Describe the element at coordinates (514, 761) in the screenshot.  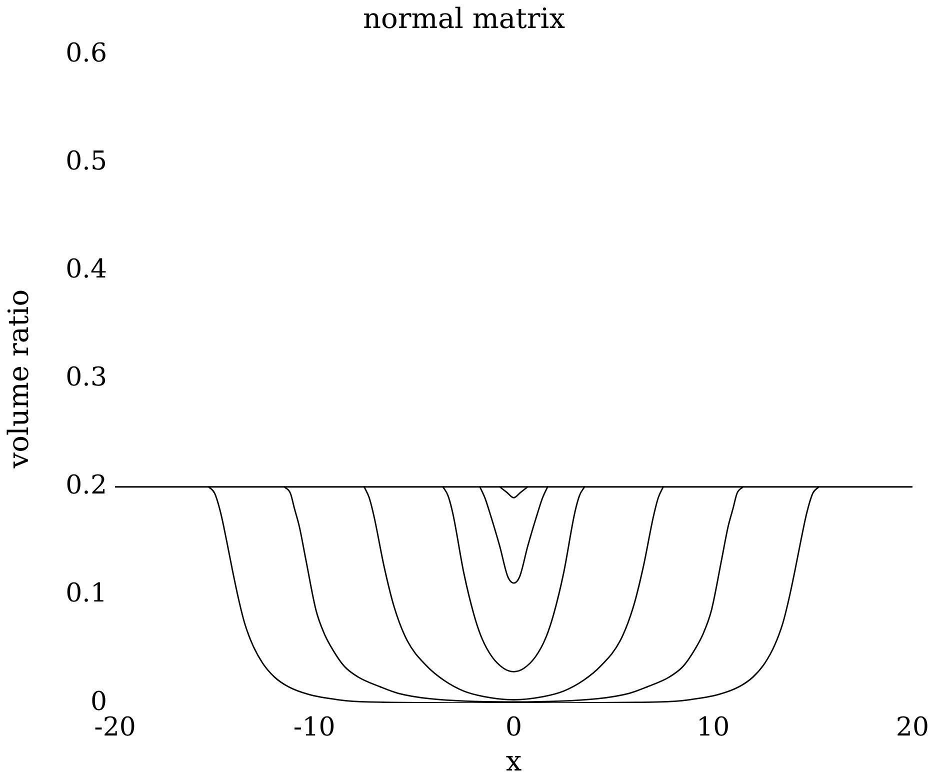
I see `x-axis-title: x` at that location.